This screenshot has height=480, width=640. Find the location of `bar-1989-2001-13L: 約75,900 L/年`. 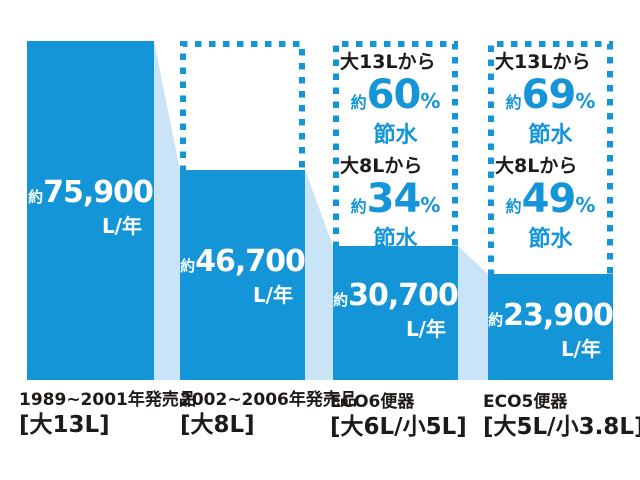

bar-1989-2001-13L: 約75,900 L/年 is located at coordinates (90, 210).